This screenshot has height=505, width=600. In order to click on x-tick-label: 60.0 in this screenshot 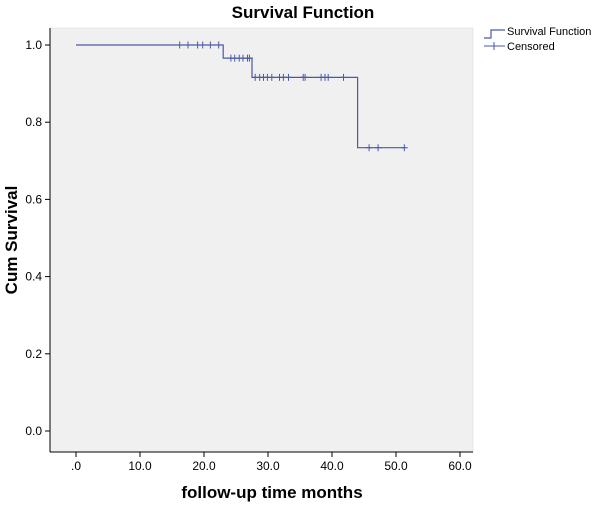, I will do `click(460, 466)`.